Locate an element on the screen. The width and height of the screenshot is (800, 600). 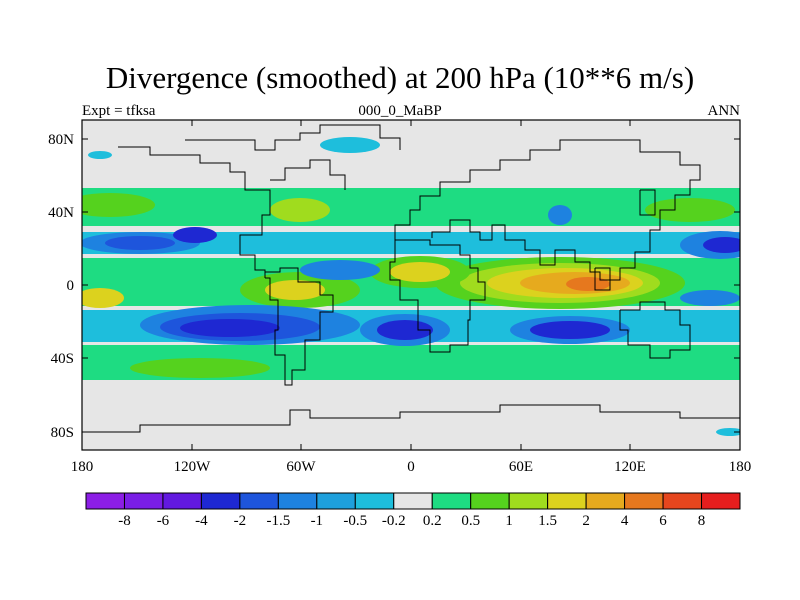
colorbar-label: -4 is located at coordinates (201, 521).